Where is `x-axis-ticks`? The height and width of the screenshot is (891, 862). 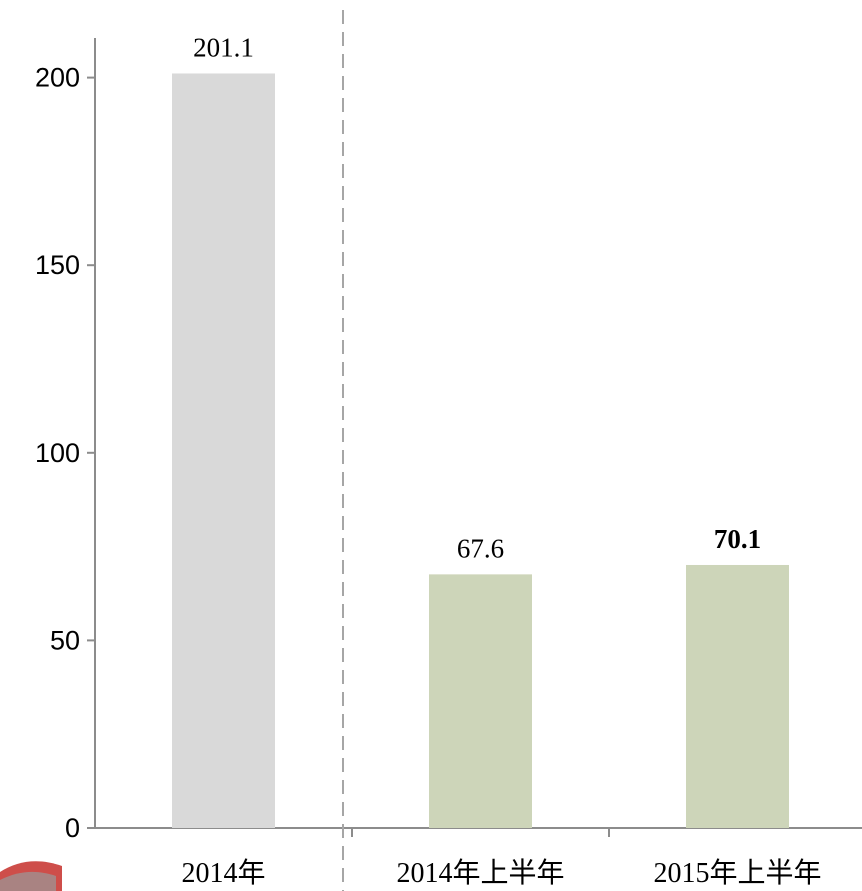 x-axis-ticks is located at coordinates (480, 832).